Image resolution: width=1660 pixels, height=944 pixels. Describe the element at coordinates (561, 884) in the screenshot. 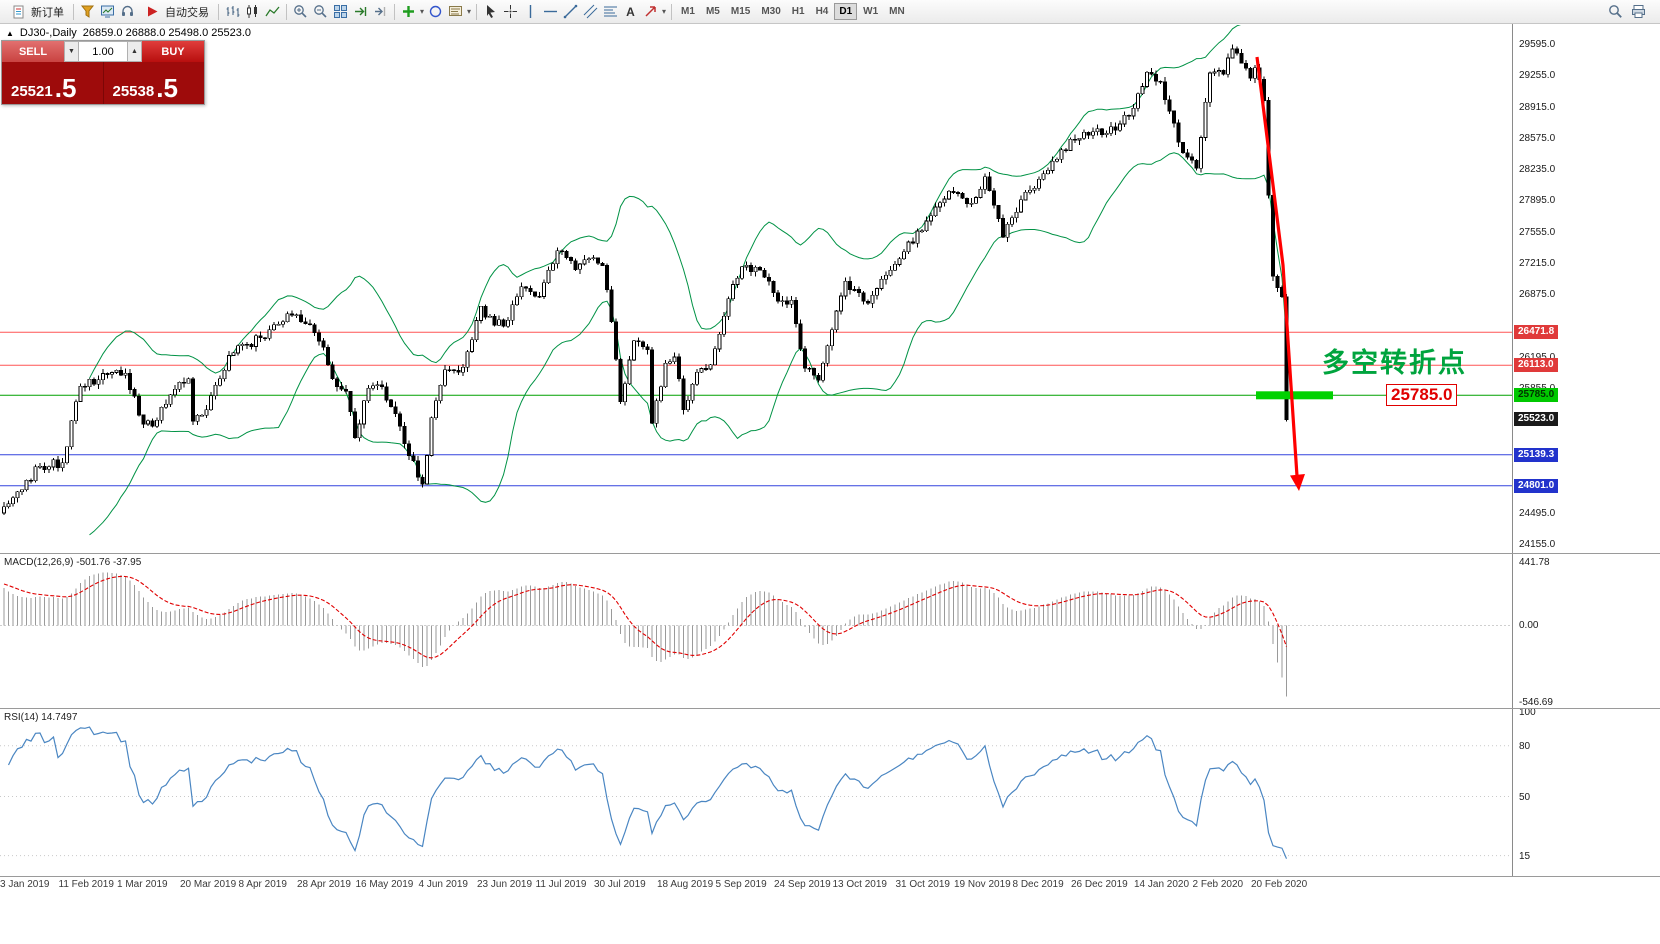

I see `date-label: 11 Jul 2019` at that location.